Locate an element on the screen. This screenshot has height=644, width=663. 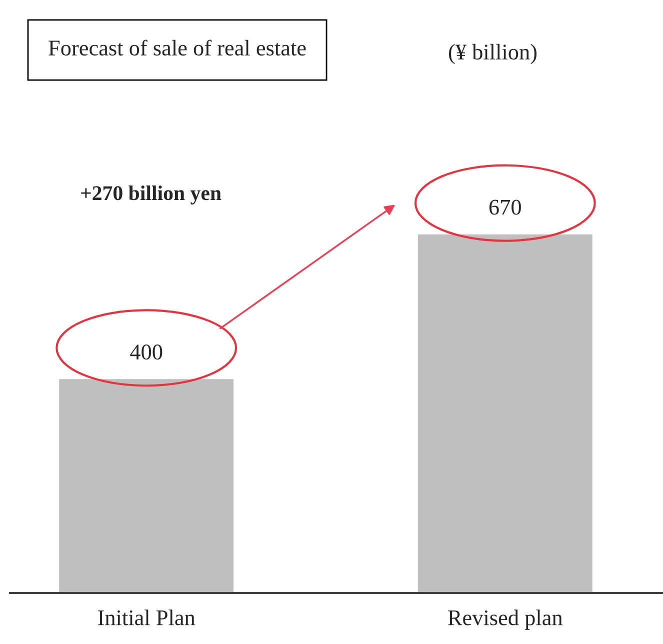
data-label: 670 is located at coordinates (505, 207).